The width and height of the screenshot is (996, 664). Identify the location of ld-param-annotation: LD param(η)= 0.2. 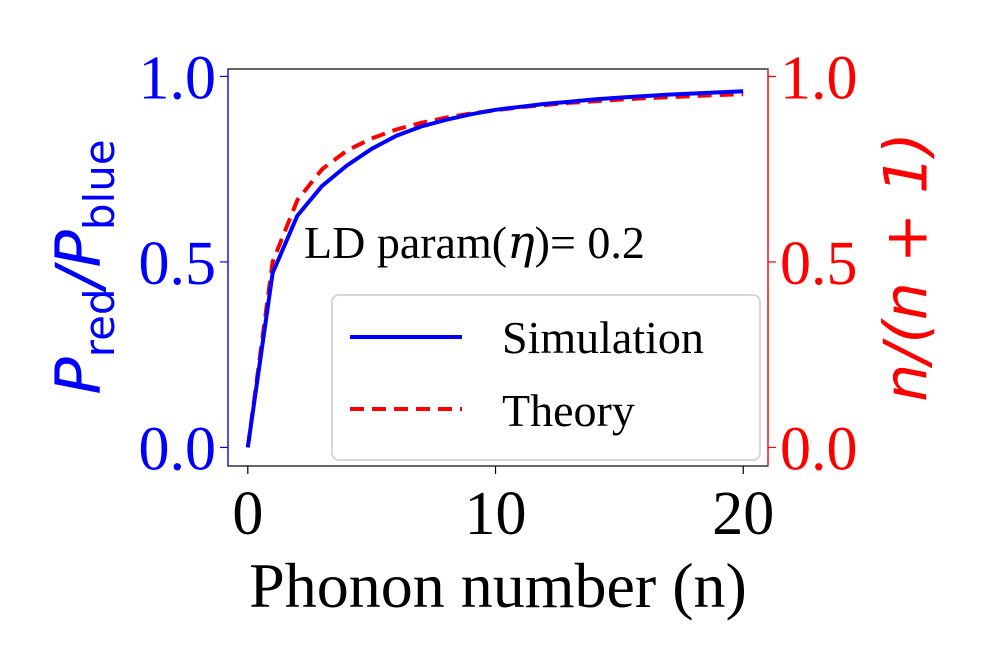
(474, 242).